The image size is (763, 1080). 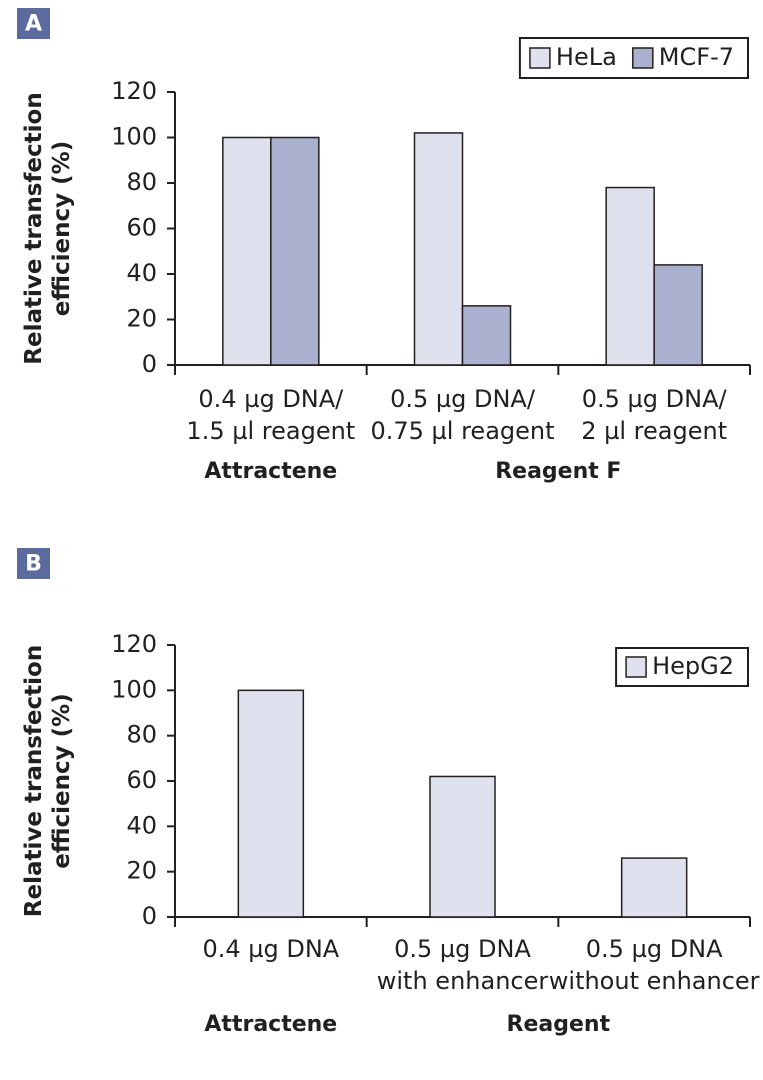 I want to click on legend-label: HepG2, so click(x=693, y=666).